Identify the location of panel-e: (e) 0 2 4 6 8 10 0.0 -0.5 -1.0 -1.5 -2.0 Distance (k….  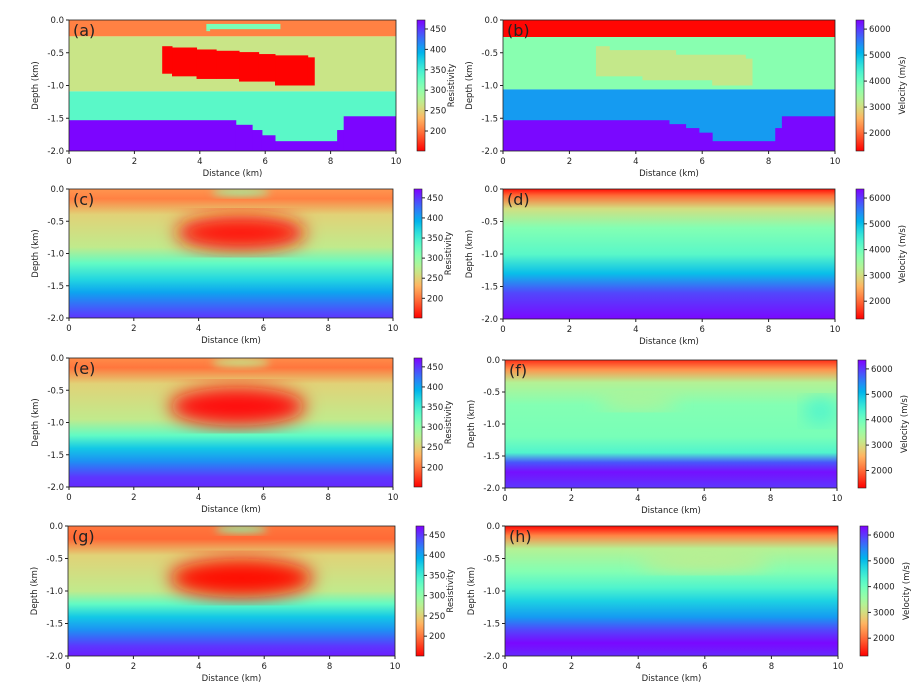
(242, 434).